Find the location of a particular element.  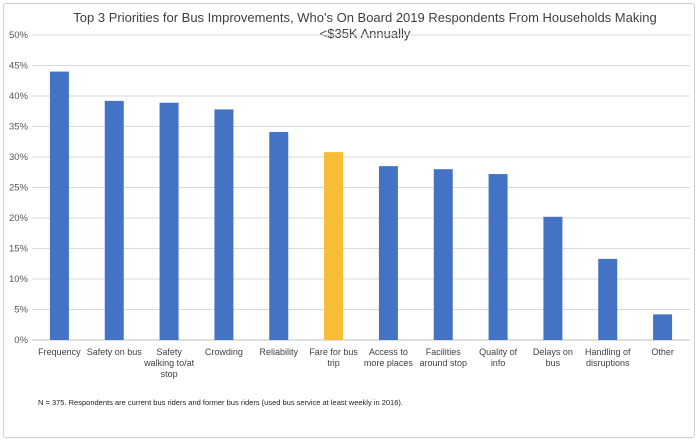

x-category-label-line: stop is located at coordinates (169, 374).